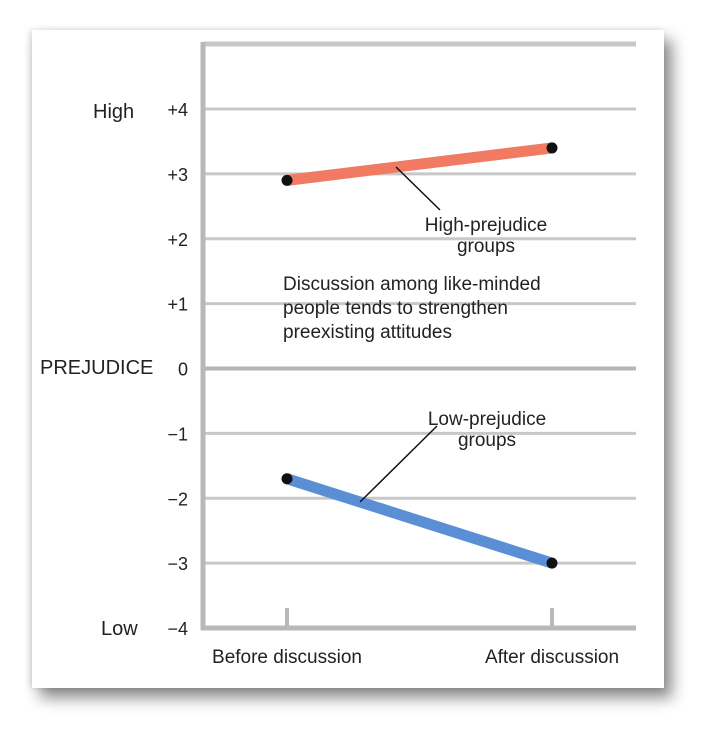 The height and width of the screenshot is (750, 728). What do you see at coordinates (486, 225) in the screenshot?
I see `high-group-label-line1: High-prejudice` at bounding box center [486, 225].